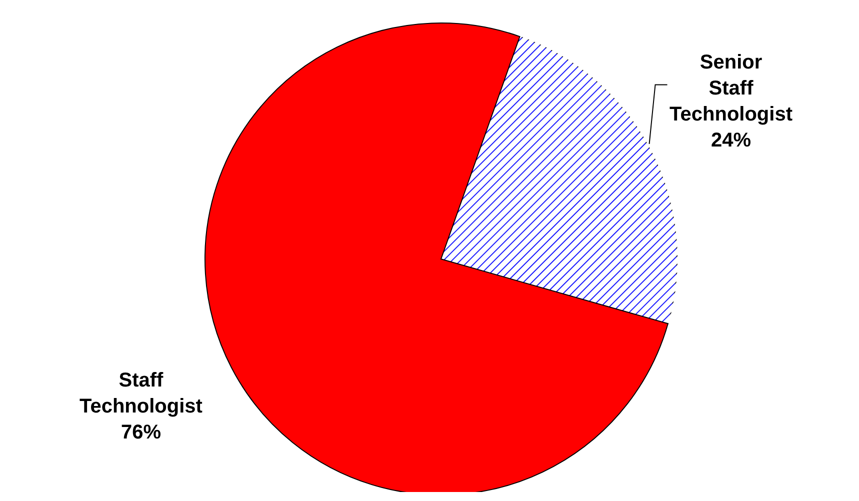 The image size is (859, 501). Describe the element at coordinates (731, 141) in the screenshot. I see `data-label: 24%` at that location.